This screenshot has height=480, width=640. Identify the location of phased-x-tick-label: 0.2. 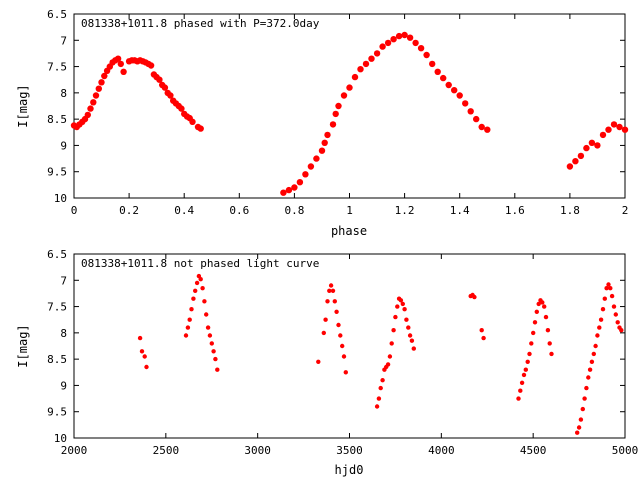
(129, 210).